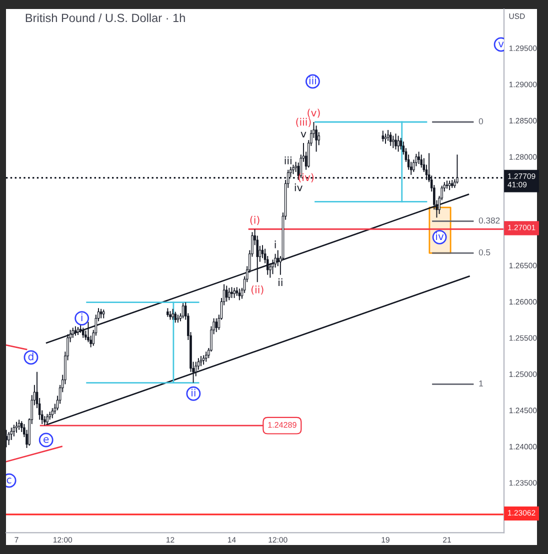 Image resolution: width=548 pixels, height=554 pixels. Describe the element at coordinates (312, 80) in the screenshot. I see `data-label: iii` at that location.